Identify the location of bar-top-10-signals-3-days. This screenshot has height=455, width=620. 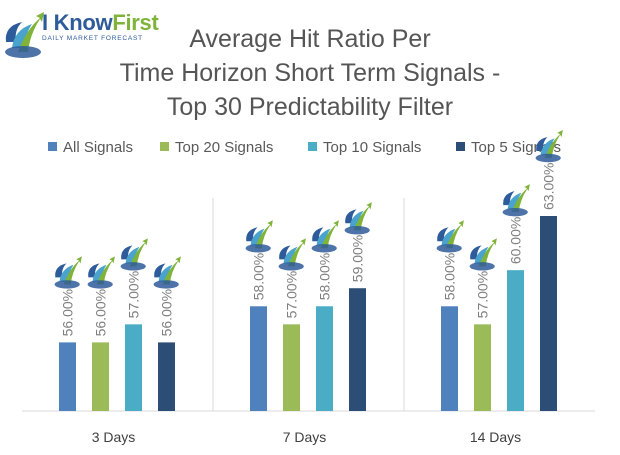
(133, 367).